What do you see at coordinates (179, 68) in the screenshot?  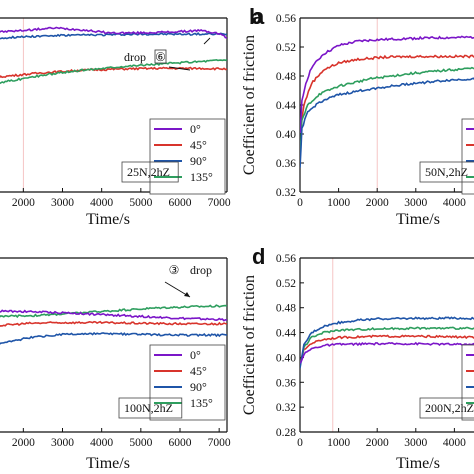 I see `annotation-arrow` at bounding box center [179, 68].